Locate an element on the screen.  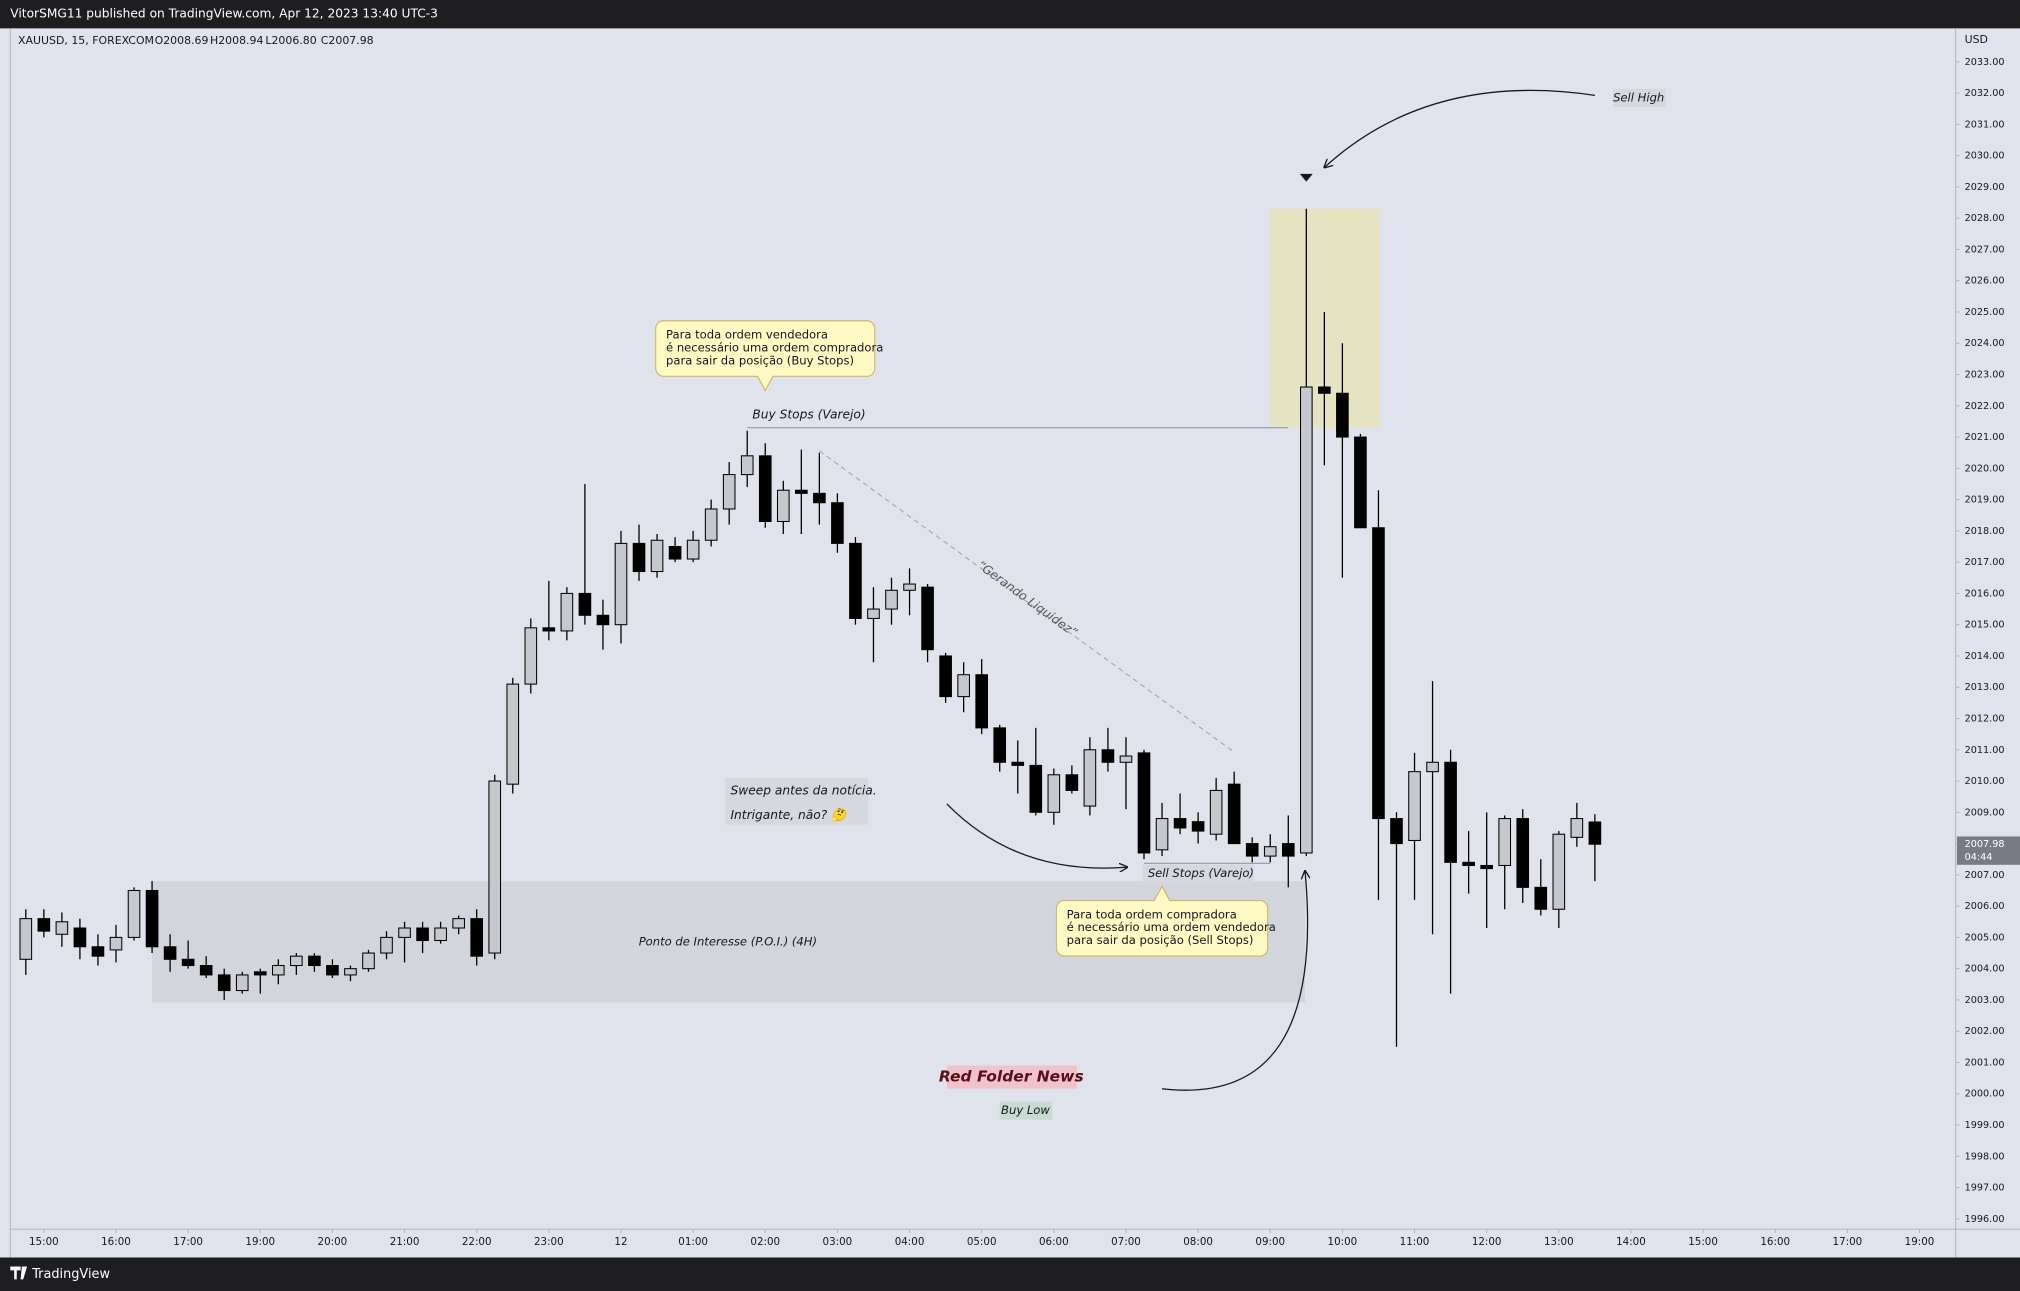
callout-text: para sair da posição (Sell Stops) is located at coordinates (1160, 940).